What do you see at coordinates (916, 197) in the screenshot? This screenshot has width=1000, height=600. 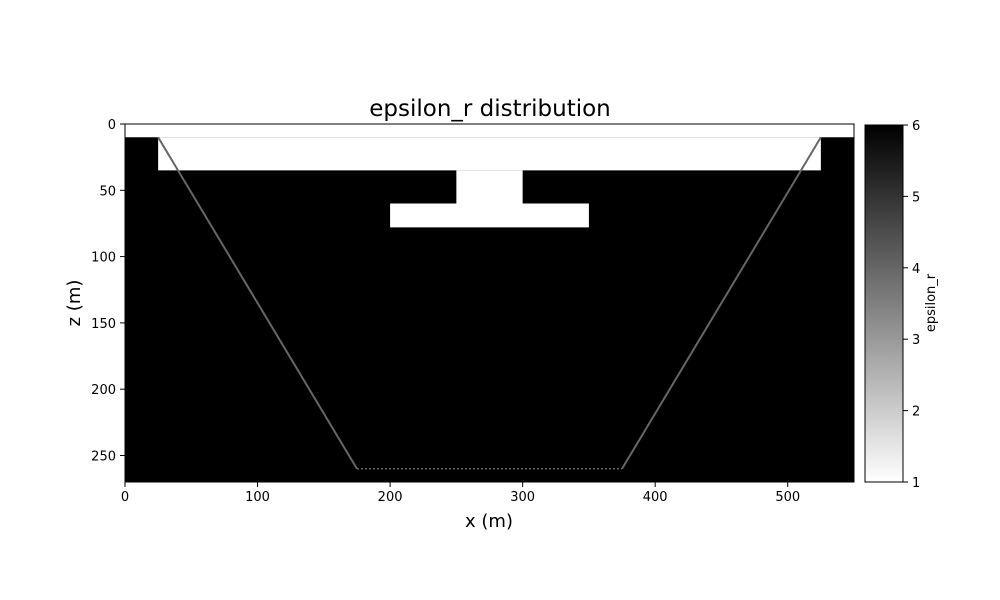 I see `colorbar-tick-label: 5` at bounding box center [916, 197].